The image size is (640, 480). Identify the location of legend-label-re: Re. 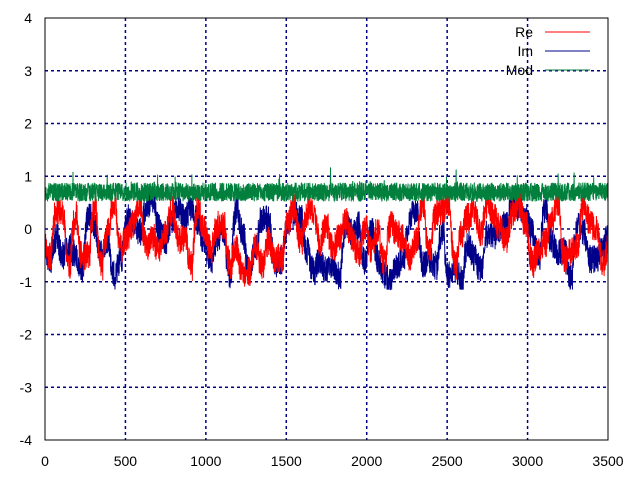
(524, 32).